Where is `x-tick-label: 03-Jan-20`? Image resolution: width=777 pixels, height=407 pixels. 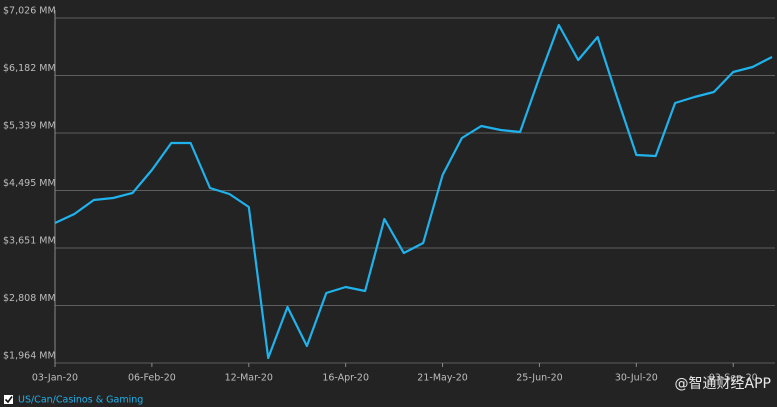 x-tick-label: 03-Jan-20 is located at coordinates (55, 378).